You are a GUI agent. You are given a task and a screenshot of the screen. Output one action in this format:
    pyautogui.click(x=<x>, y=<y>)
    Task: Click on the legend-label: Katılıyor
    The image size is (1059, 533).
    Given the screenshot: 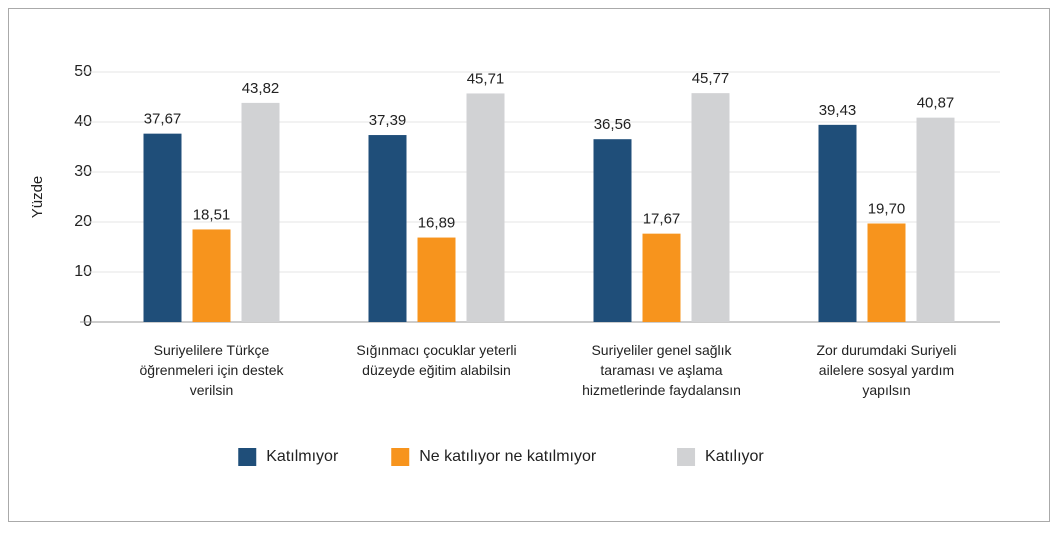 What is the action you would take?
    pyautogui.click(x=734, y=456)
    